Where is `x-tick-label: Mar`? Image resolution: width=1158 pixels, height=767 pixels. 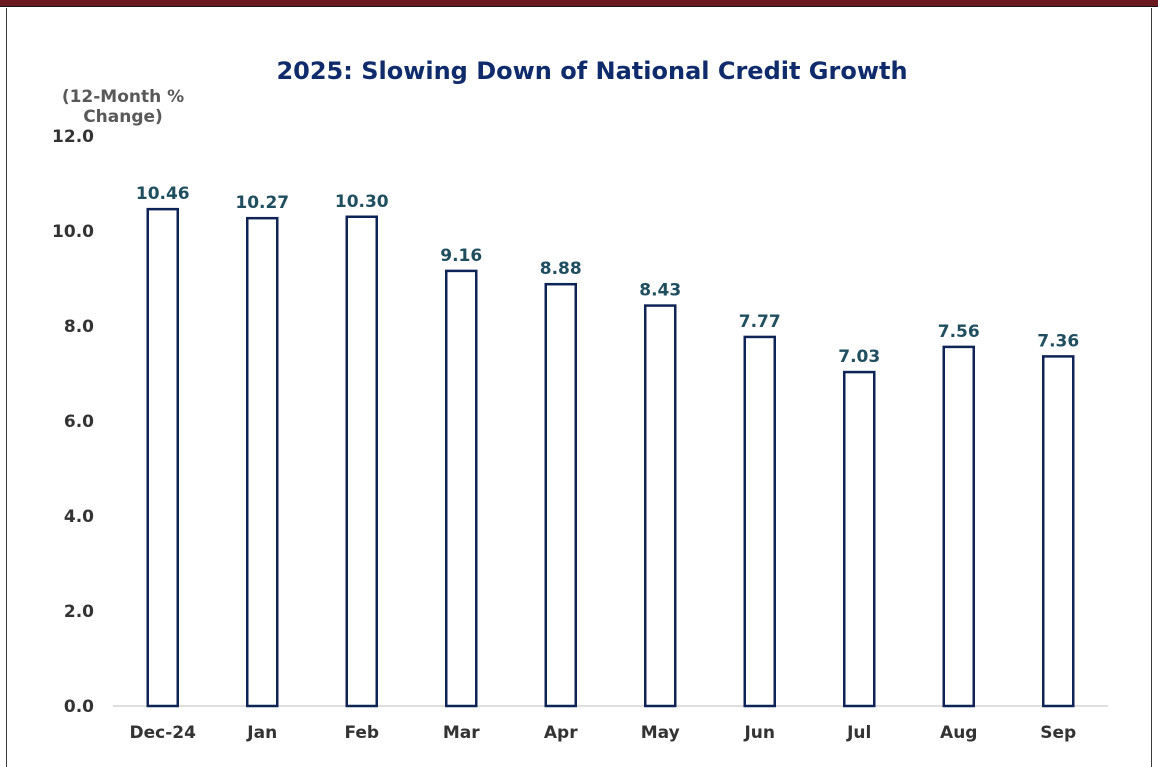
x-tick-label: Mar is located at coordinates (461, 733).